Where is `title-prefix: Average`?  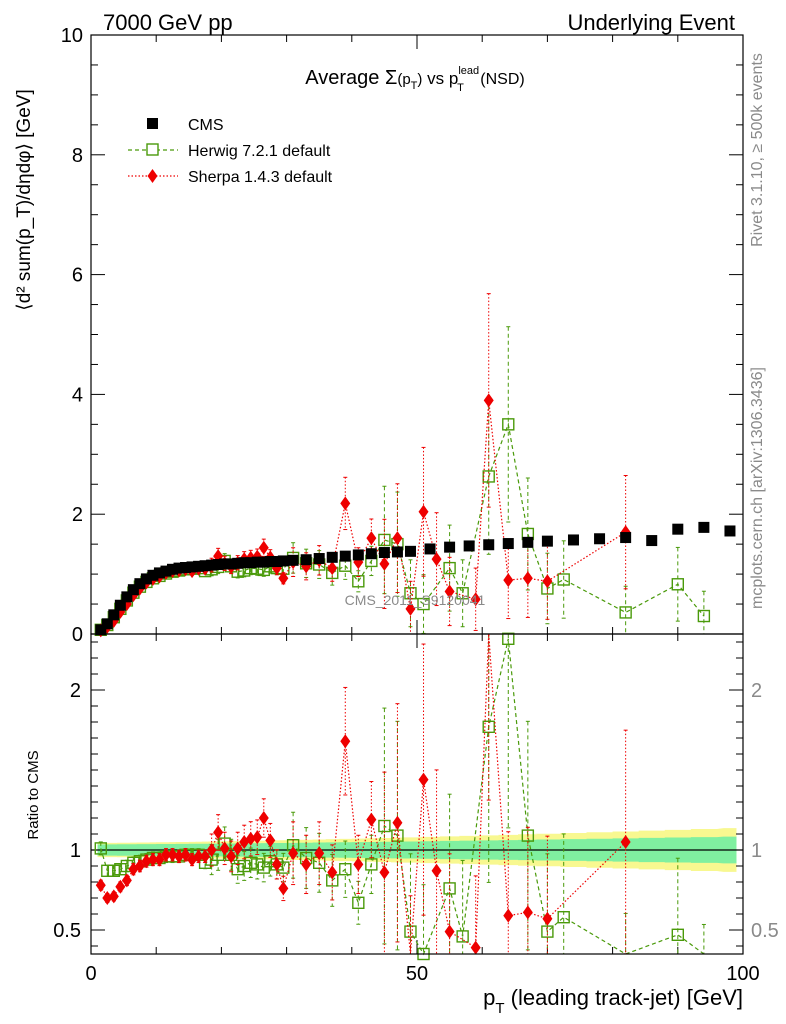
title-prefix: Average is located at coordinates (345, 78).